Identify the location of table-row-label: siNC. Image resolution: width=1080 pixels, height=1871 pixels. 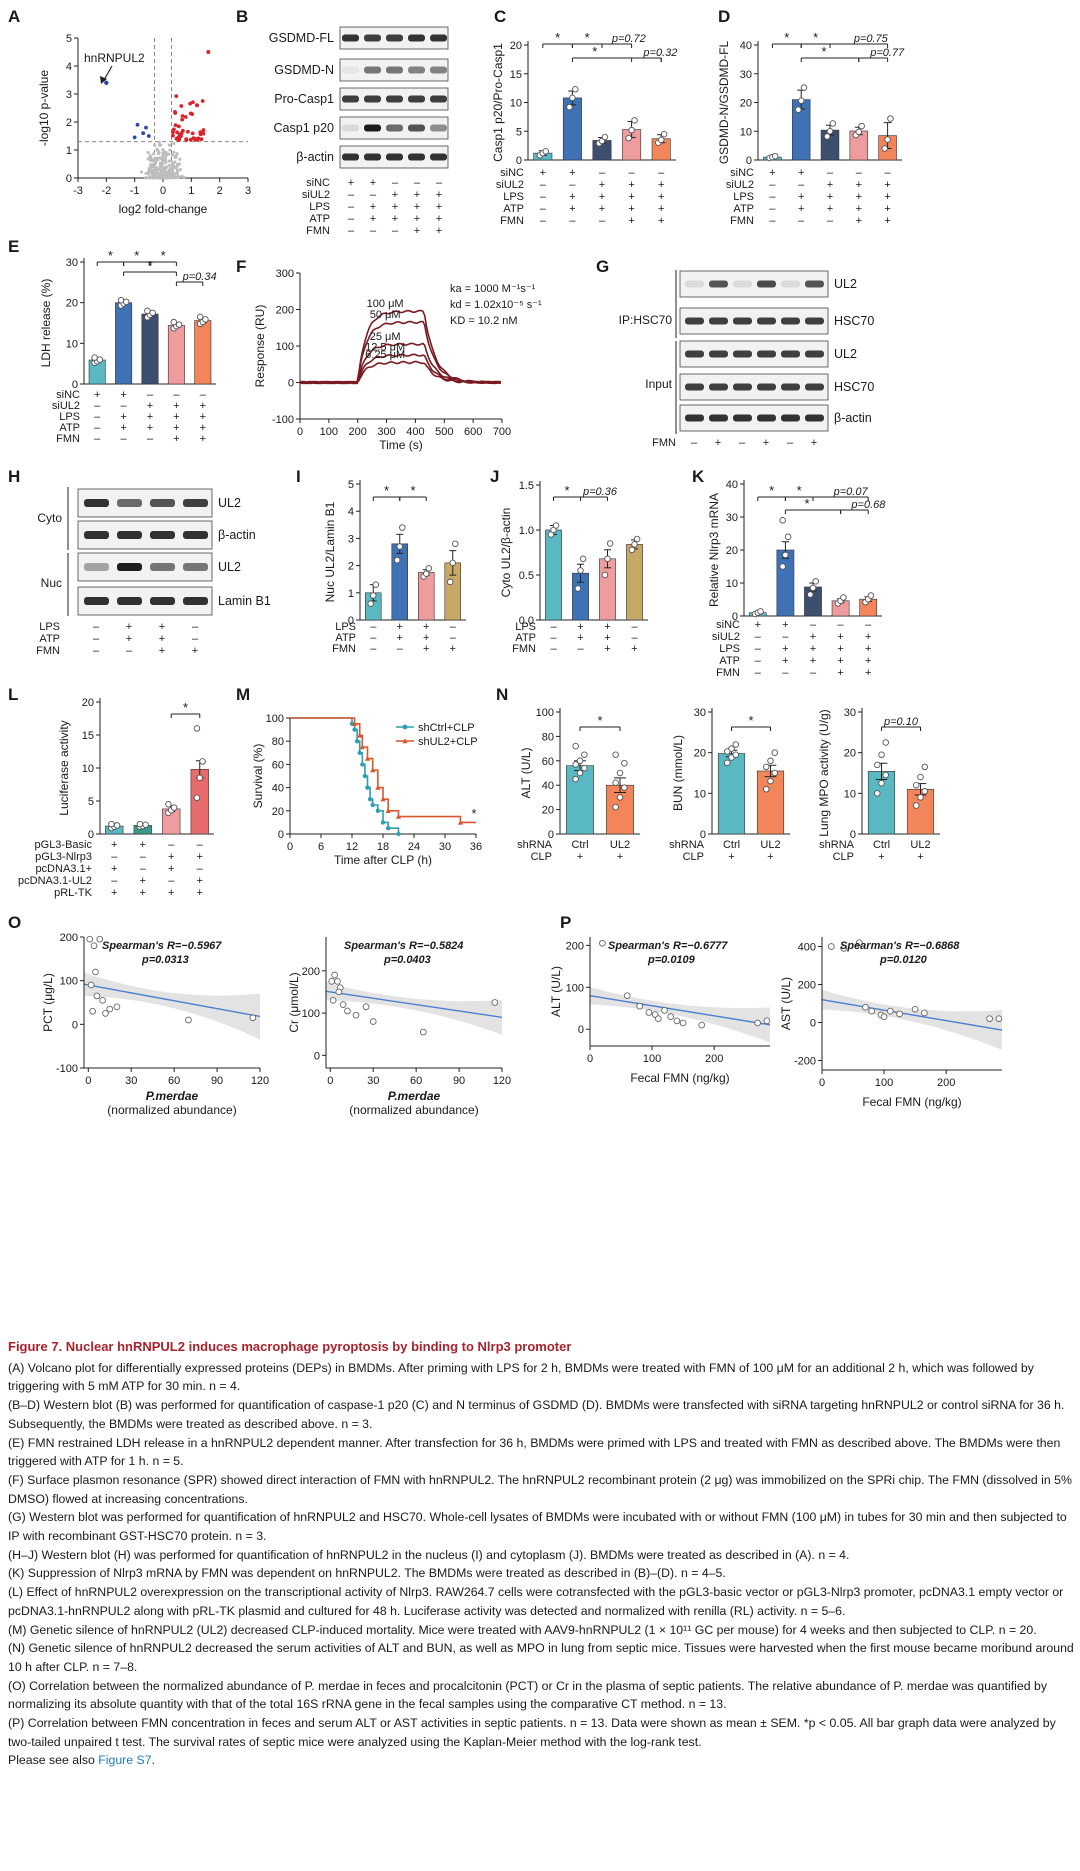
(68, 395).